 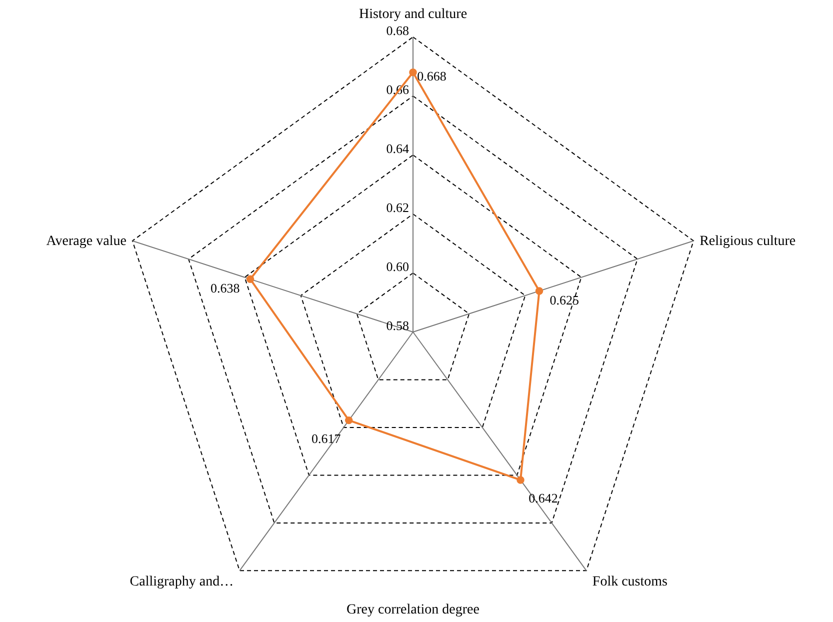 What do you see at coordinates (398, 266) in the screenshot?
I see `y-tick-label: 0.60` at bounding box center [398, 266].